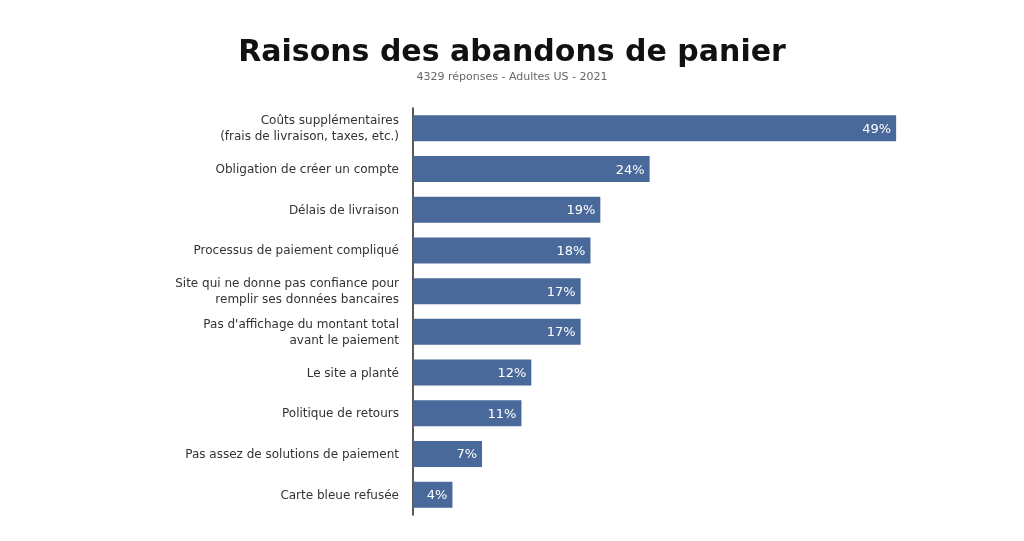  What do you see at coordinates (296, 250) in the screenshot?
I see `y-tick-label: Processus de paiement compliqué` at bounding box center [296, 250].